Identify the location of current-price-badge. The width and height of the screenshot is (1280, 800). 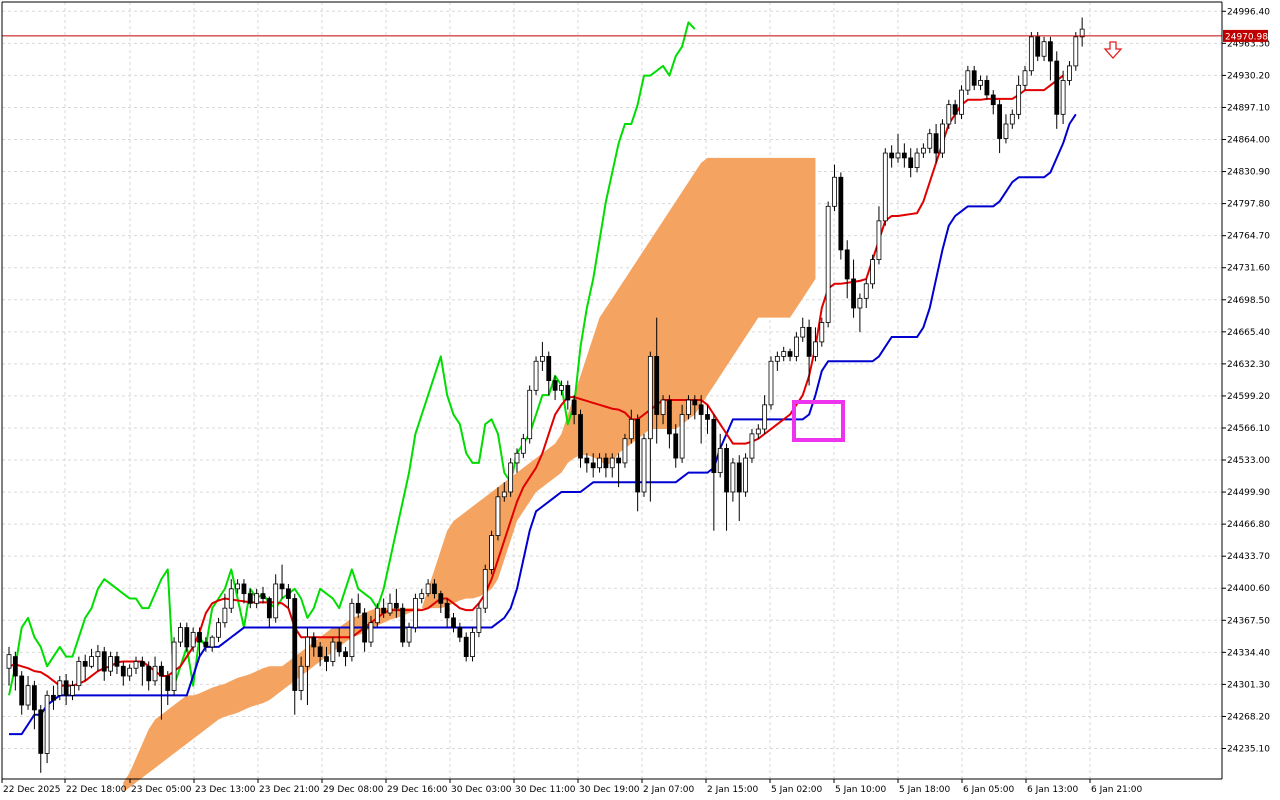
(1245, 35).